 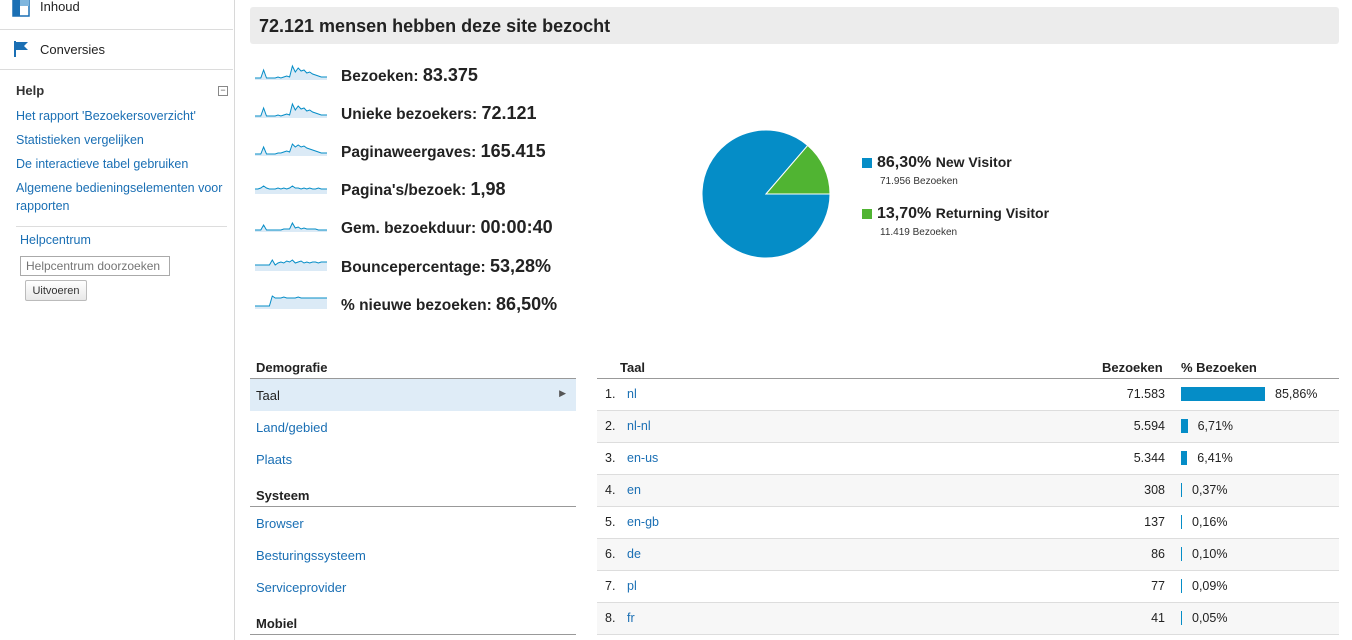 What do you see at coordinates (1154, 490) in the screenshot?
I see `row-visits: 308` at bounding box center [1154, 490].